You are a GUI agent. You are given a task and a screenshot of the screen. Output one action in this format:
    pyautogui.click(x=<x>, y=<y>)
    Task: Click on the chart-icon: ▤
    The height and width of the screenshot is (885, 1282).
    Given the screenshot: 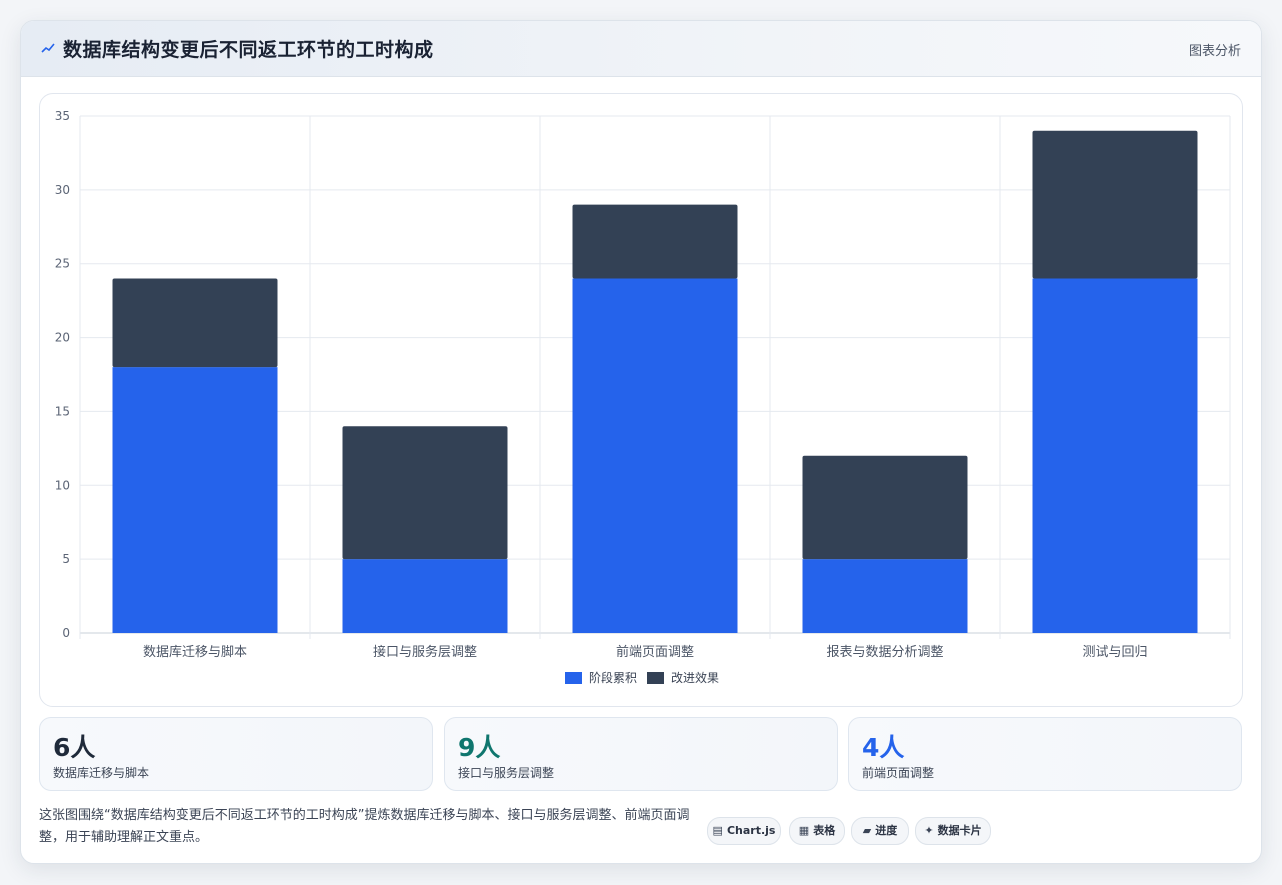 What is the action you would take?
    pyautogui.click(x=717, y=830)
    